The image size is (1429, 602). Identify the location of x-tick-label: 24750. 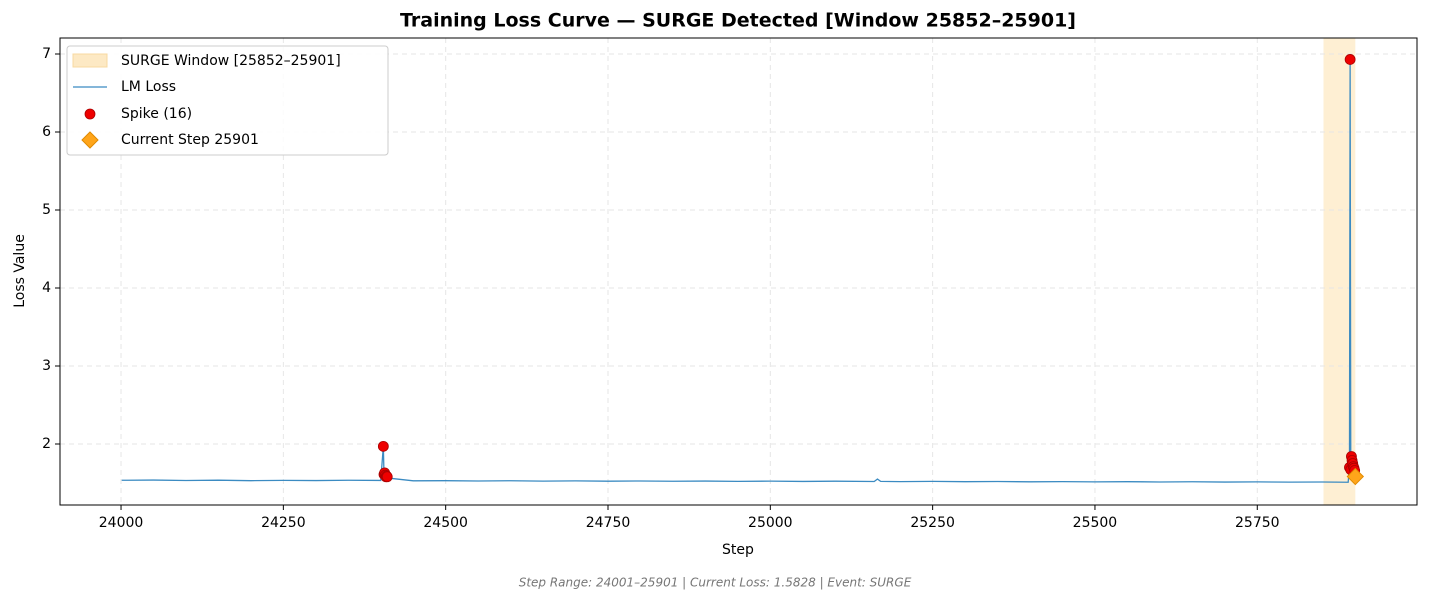
(608, 523).